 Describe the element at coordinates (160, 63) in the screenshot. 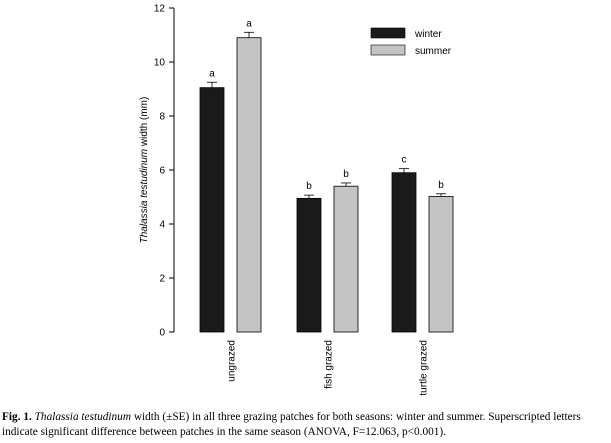

I see `y-tick-label: 10` at that location.